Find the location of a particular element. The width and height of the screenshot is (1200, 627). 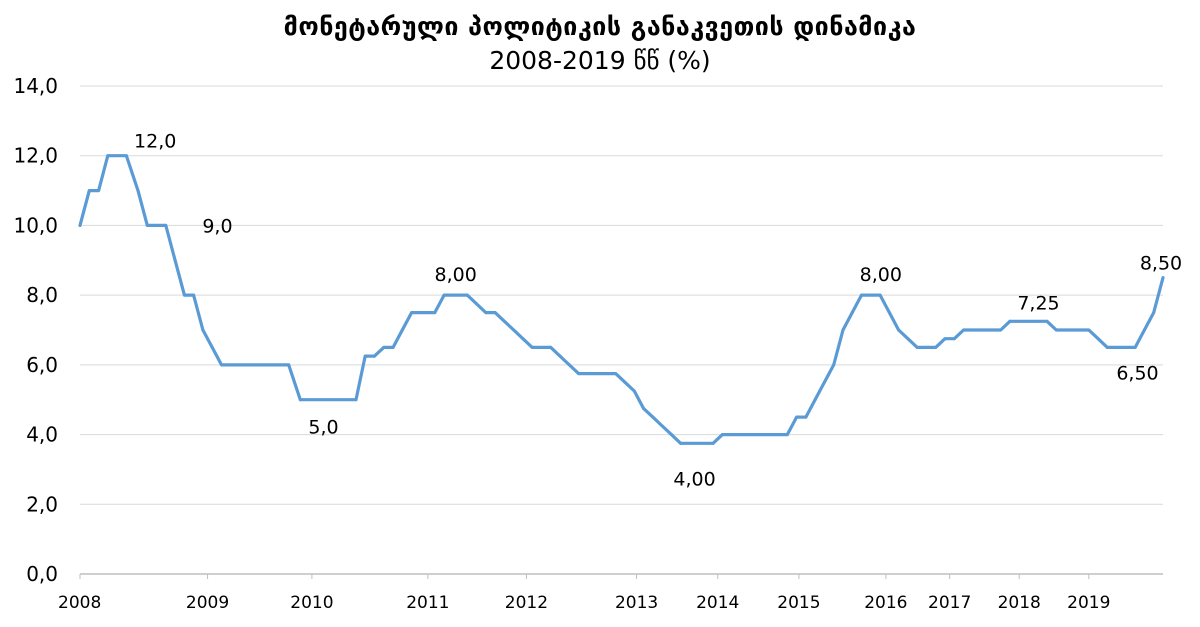

y-tick-label: 14,0 is located at coordinates (35, 86).